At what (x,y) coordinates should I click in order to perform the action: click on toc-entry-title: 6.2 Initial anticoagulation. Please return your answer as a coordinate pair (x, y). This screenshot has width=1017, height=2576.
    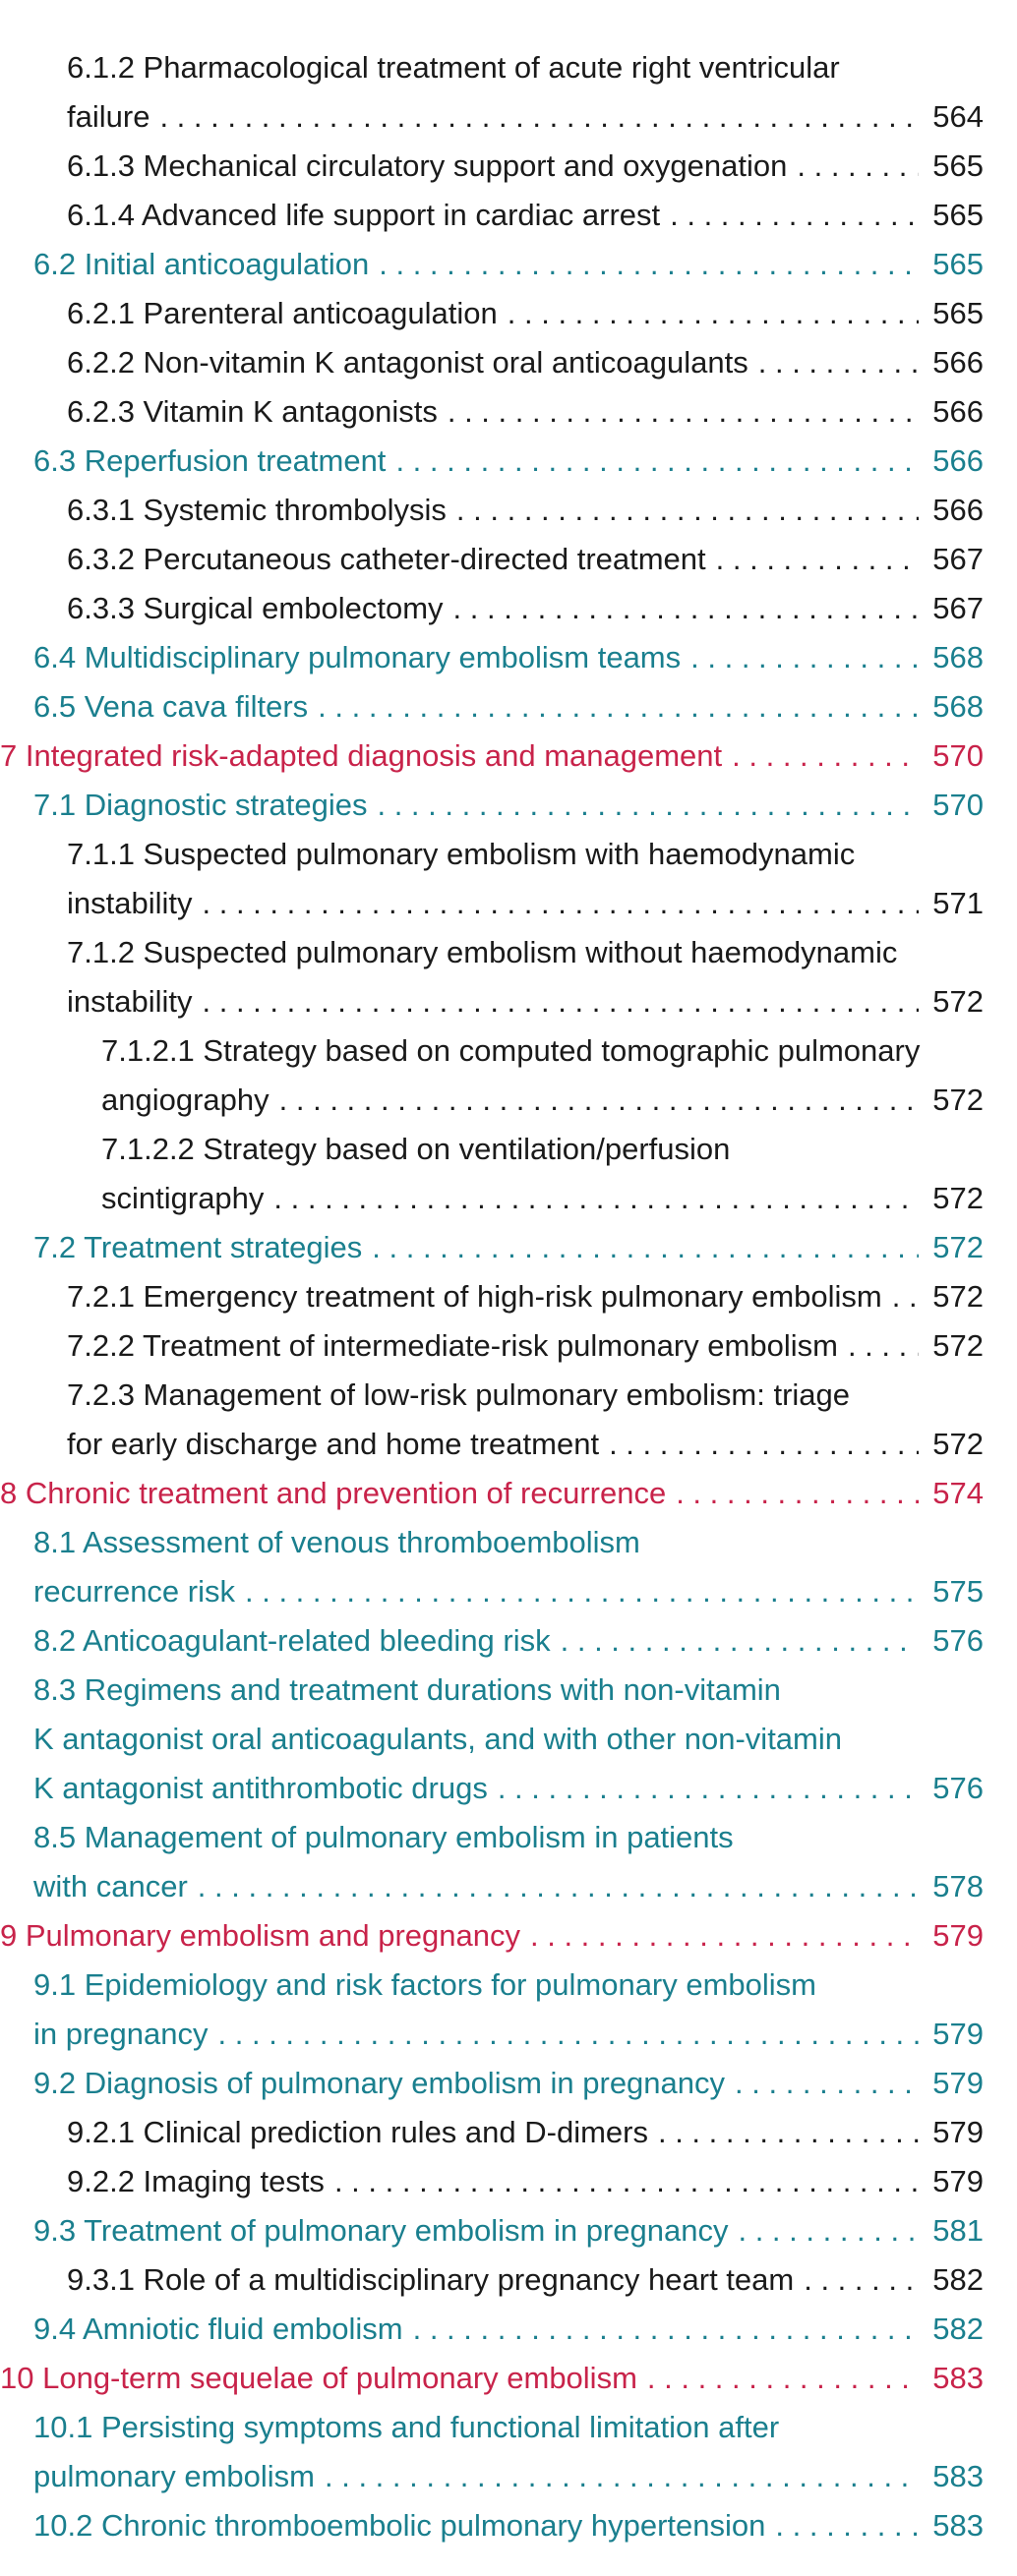
    Looking at the image, I should click on (202, 264).